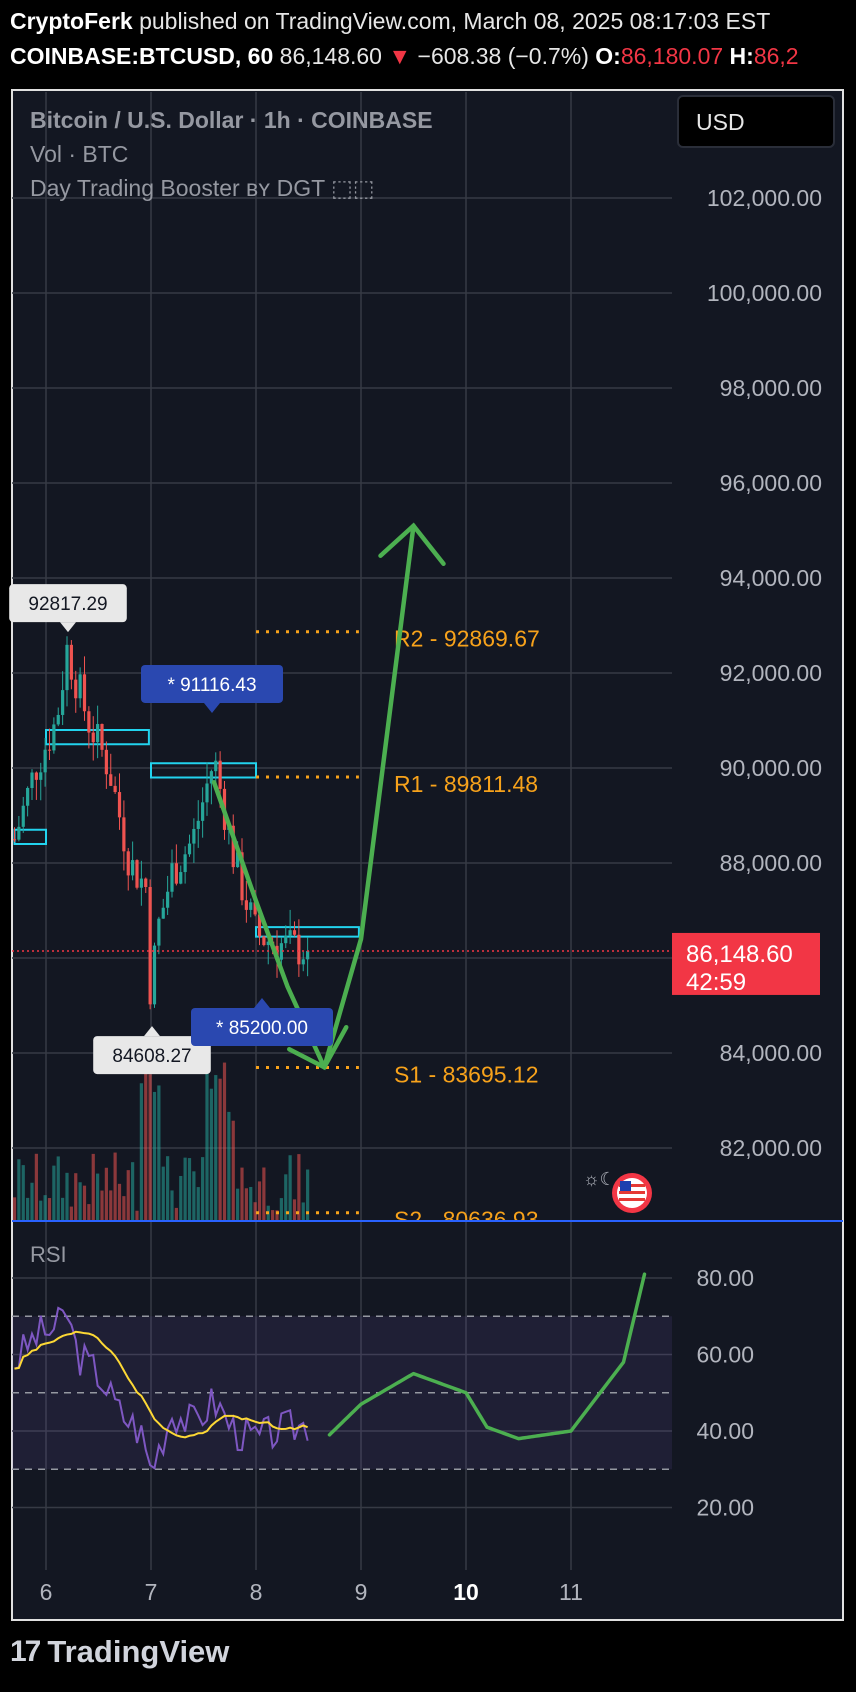  Describe the element at coordinates (46, 1592) in the screenshot. I see `time-axis-label: 6` at that location.